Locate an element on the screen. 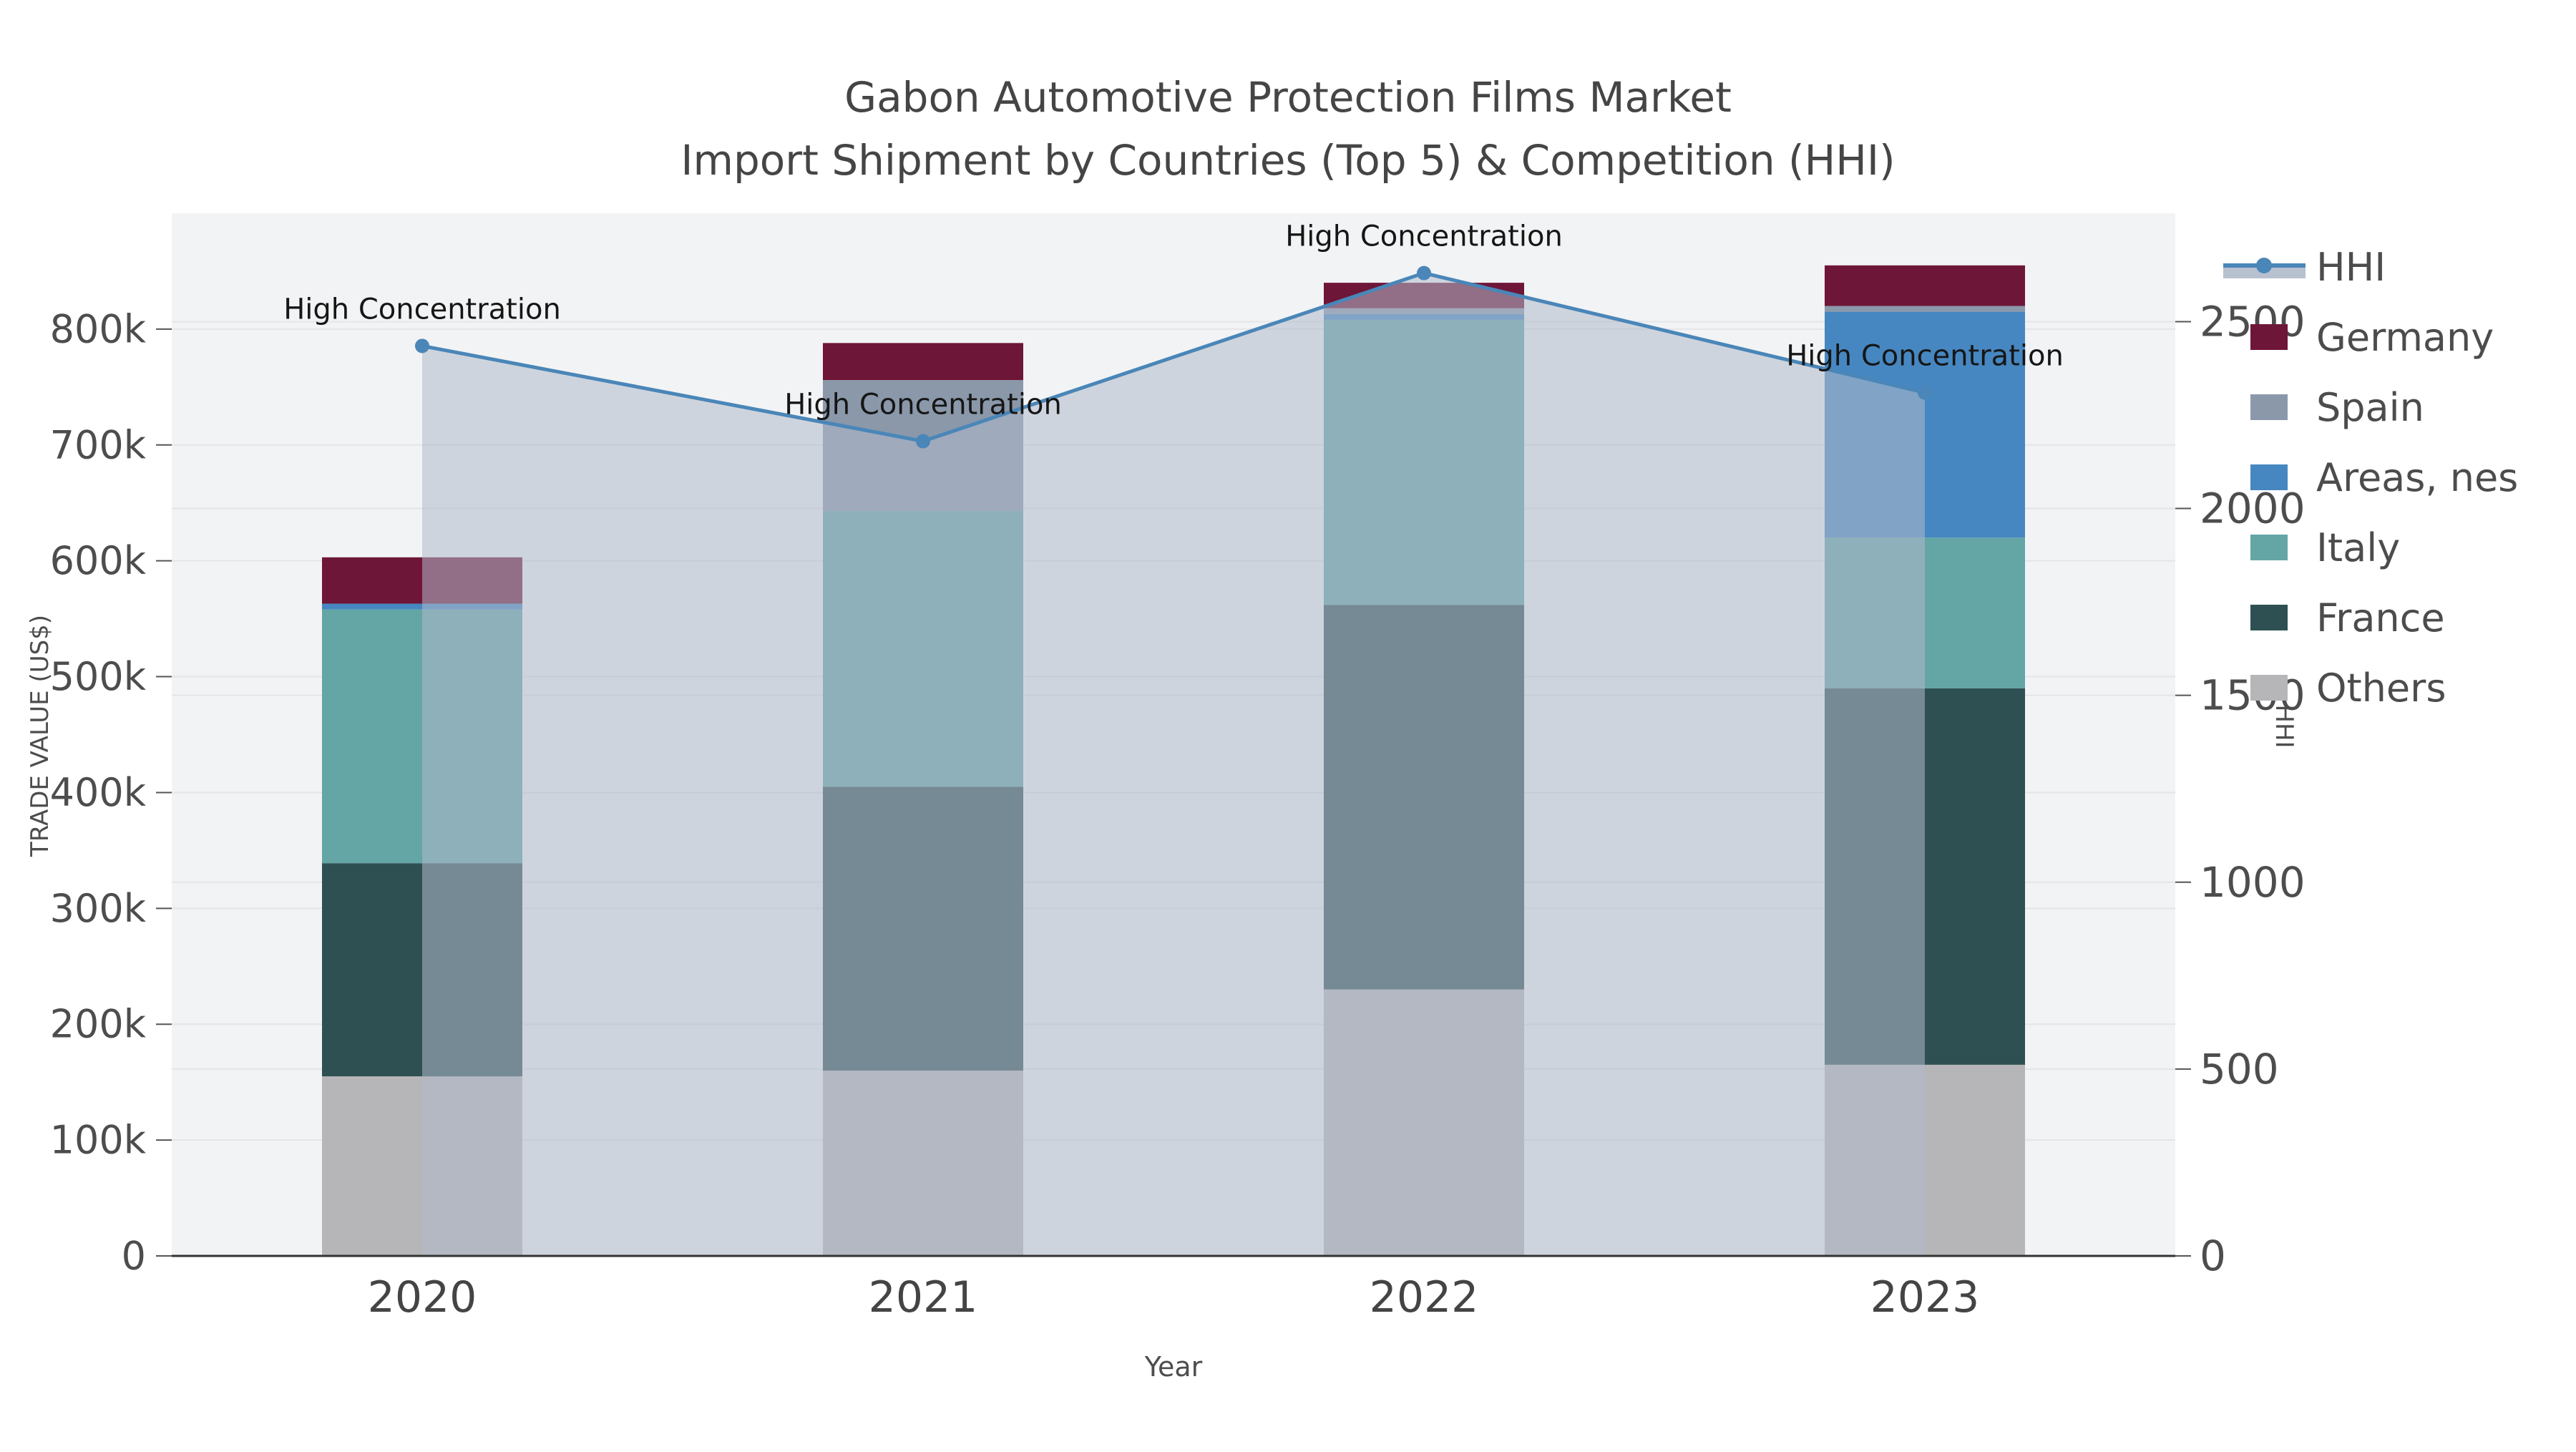  legend-label: Areas, nes is located at coordinates (2417, 477).